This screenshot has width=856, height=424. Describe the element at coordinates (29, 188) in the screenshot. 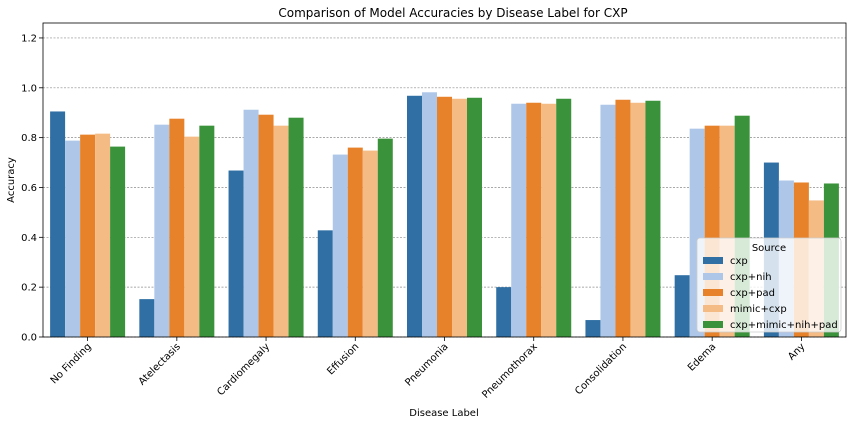

I see `y-tick-label: 0.6` at that location.